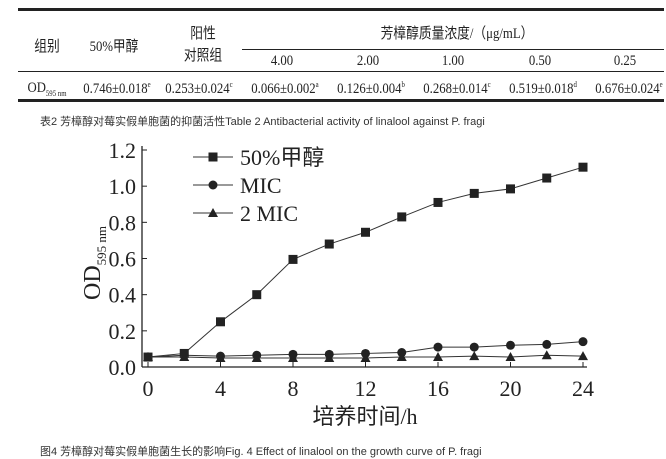 The height and width of the screenshot is (459, 666). Describe the element at coordinates (220, 388) in the screenshot. I see `x-tick-label: 4` at that location.